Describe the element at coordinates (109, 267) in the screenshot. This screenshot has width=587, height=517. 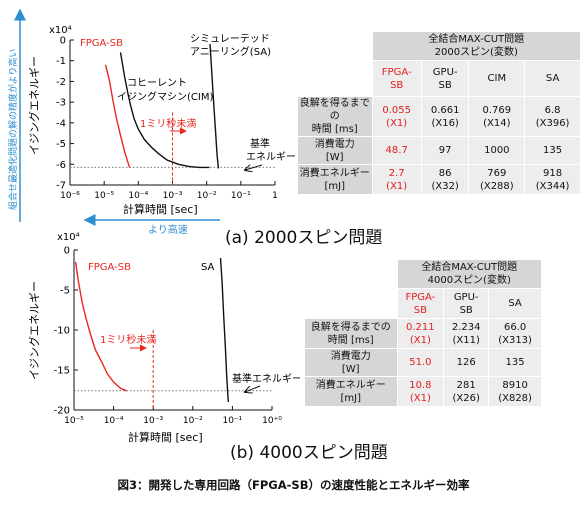
I see `chart-b-fpga-label: FPGA-SB` at that location.